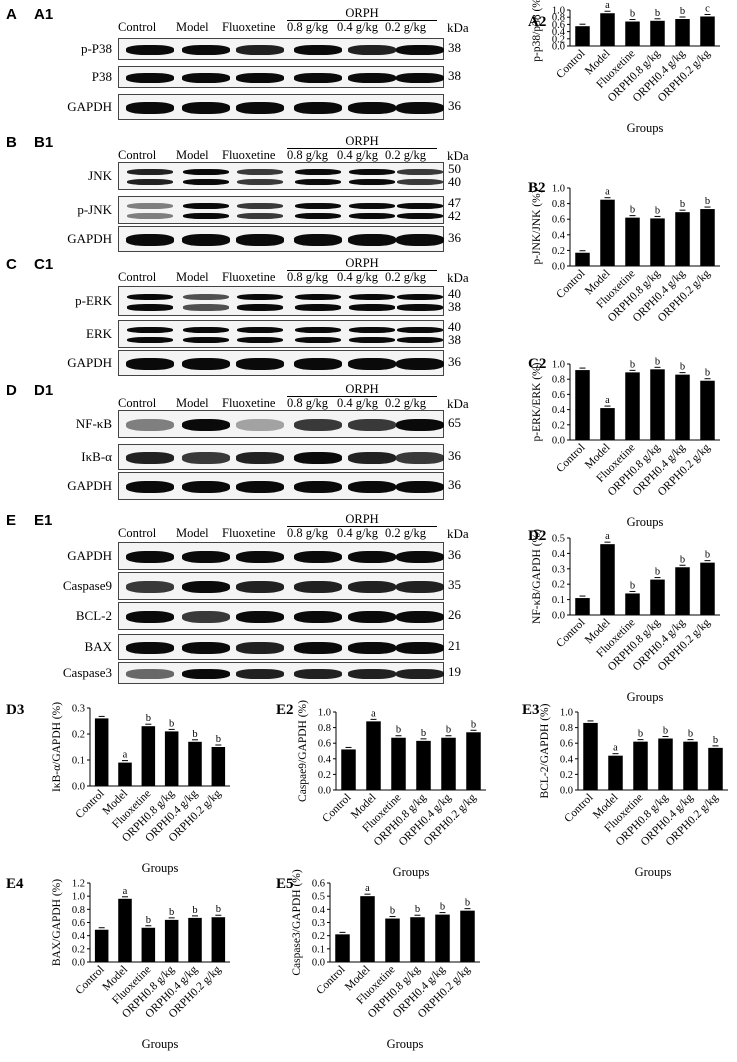 Image resolution: width=737 pixels, height=1062 pixels. I want to click on x-axis-label: Groups, so click(411, 872).